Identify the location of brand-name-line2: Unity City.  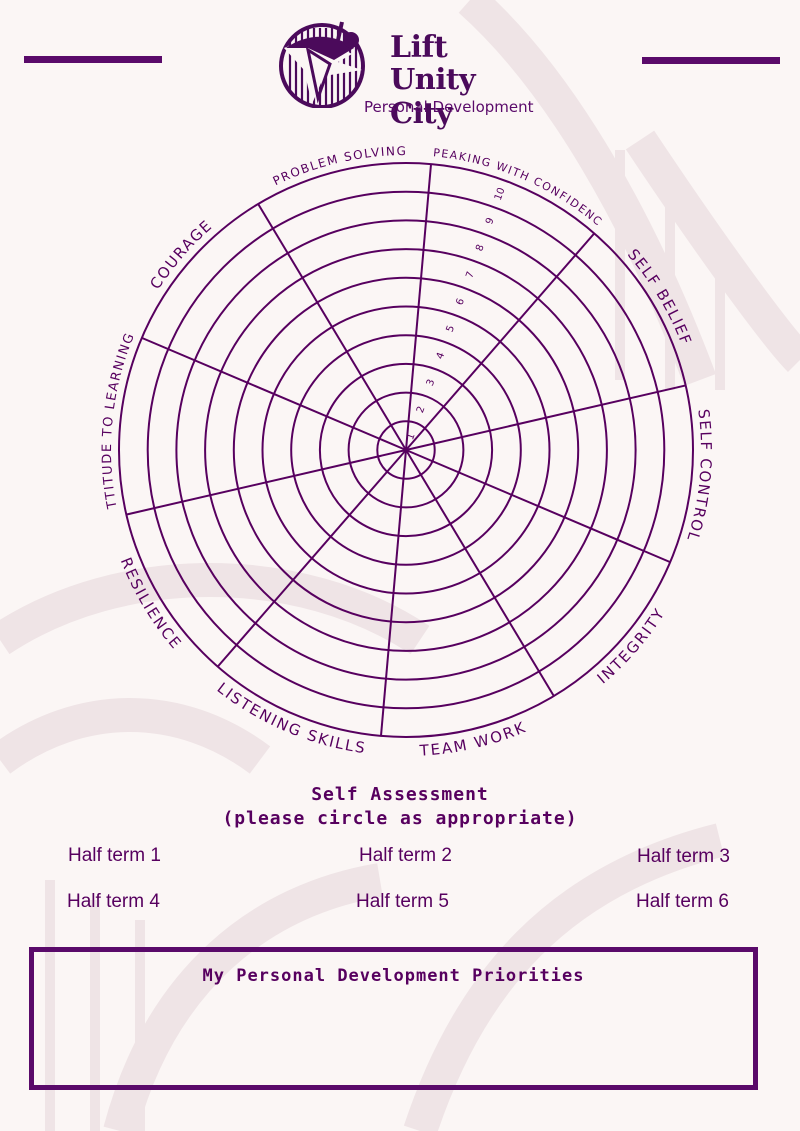
(433, 96).